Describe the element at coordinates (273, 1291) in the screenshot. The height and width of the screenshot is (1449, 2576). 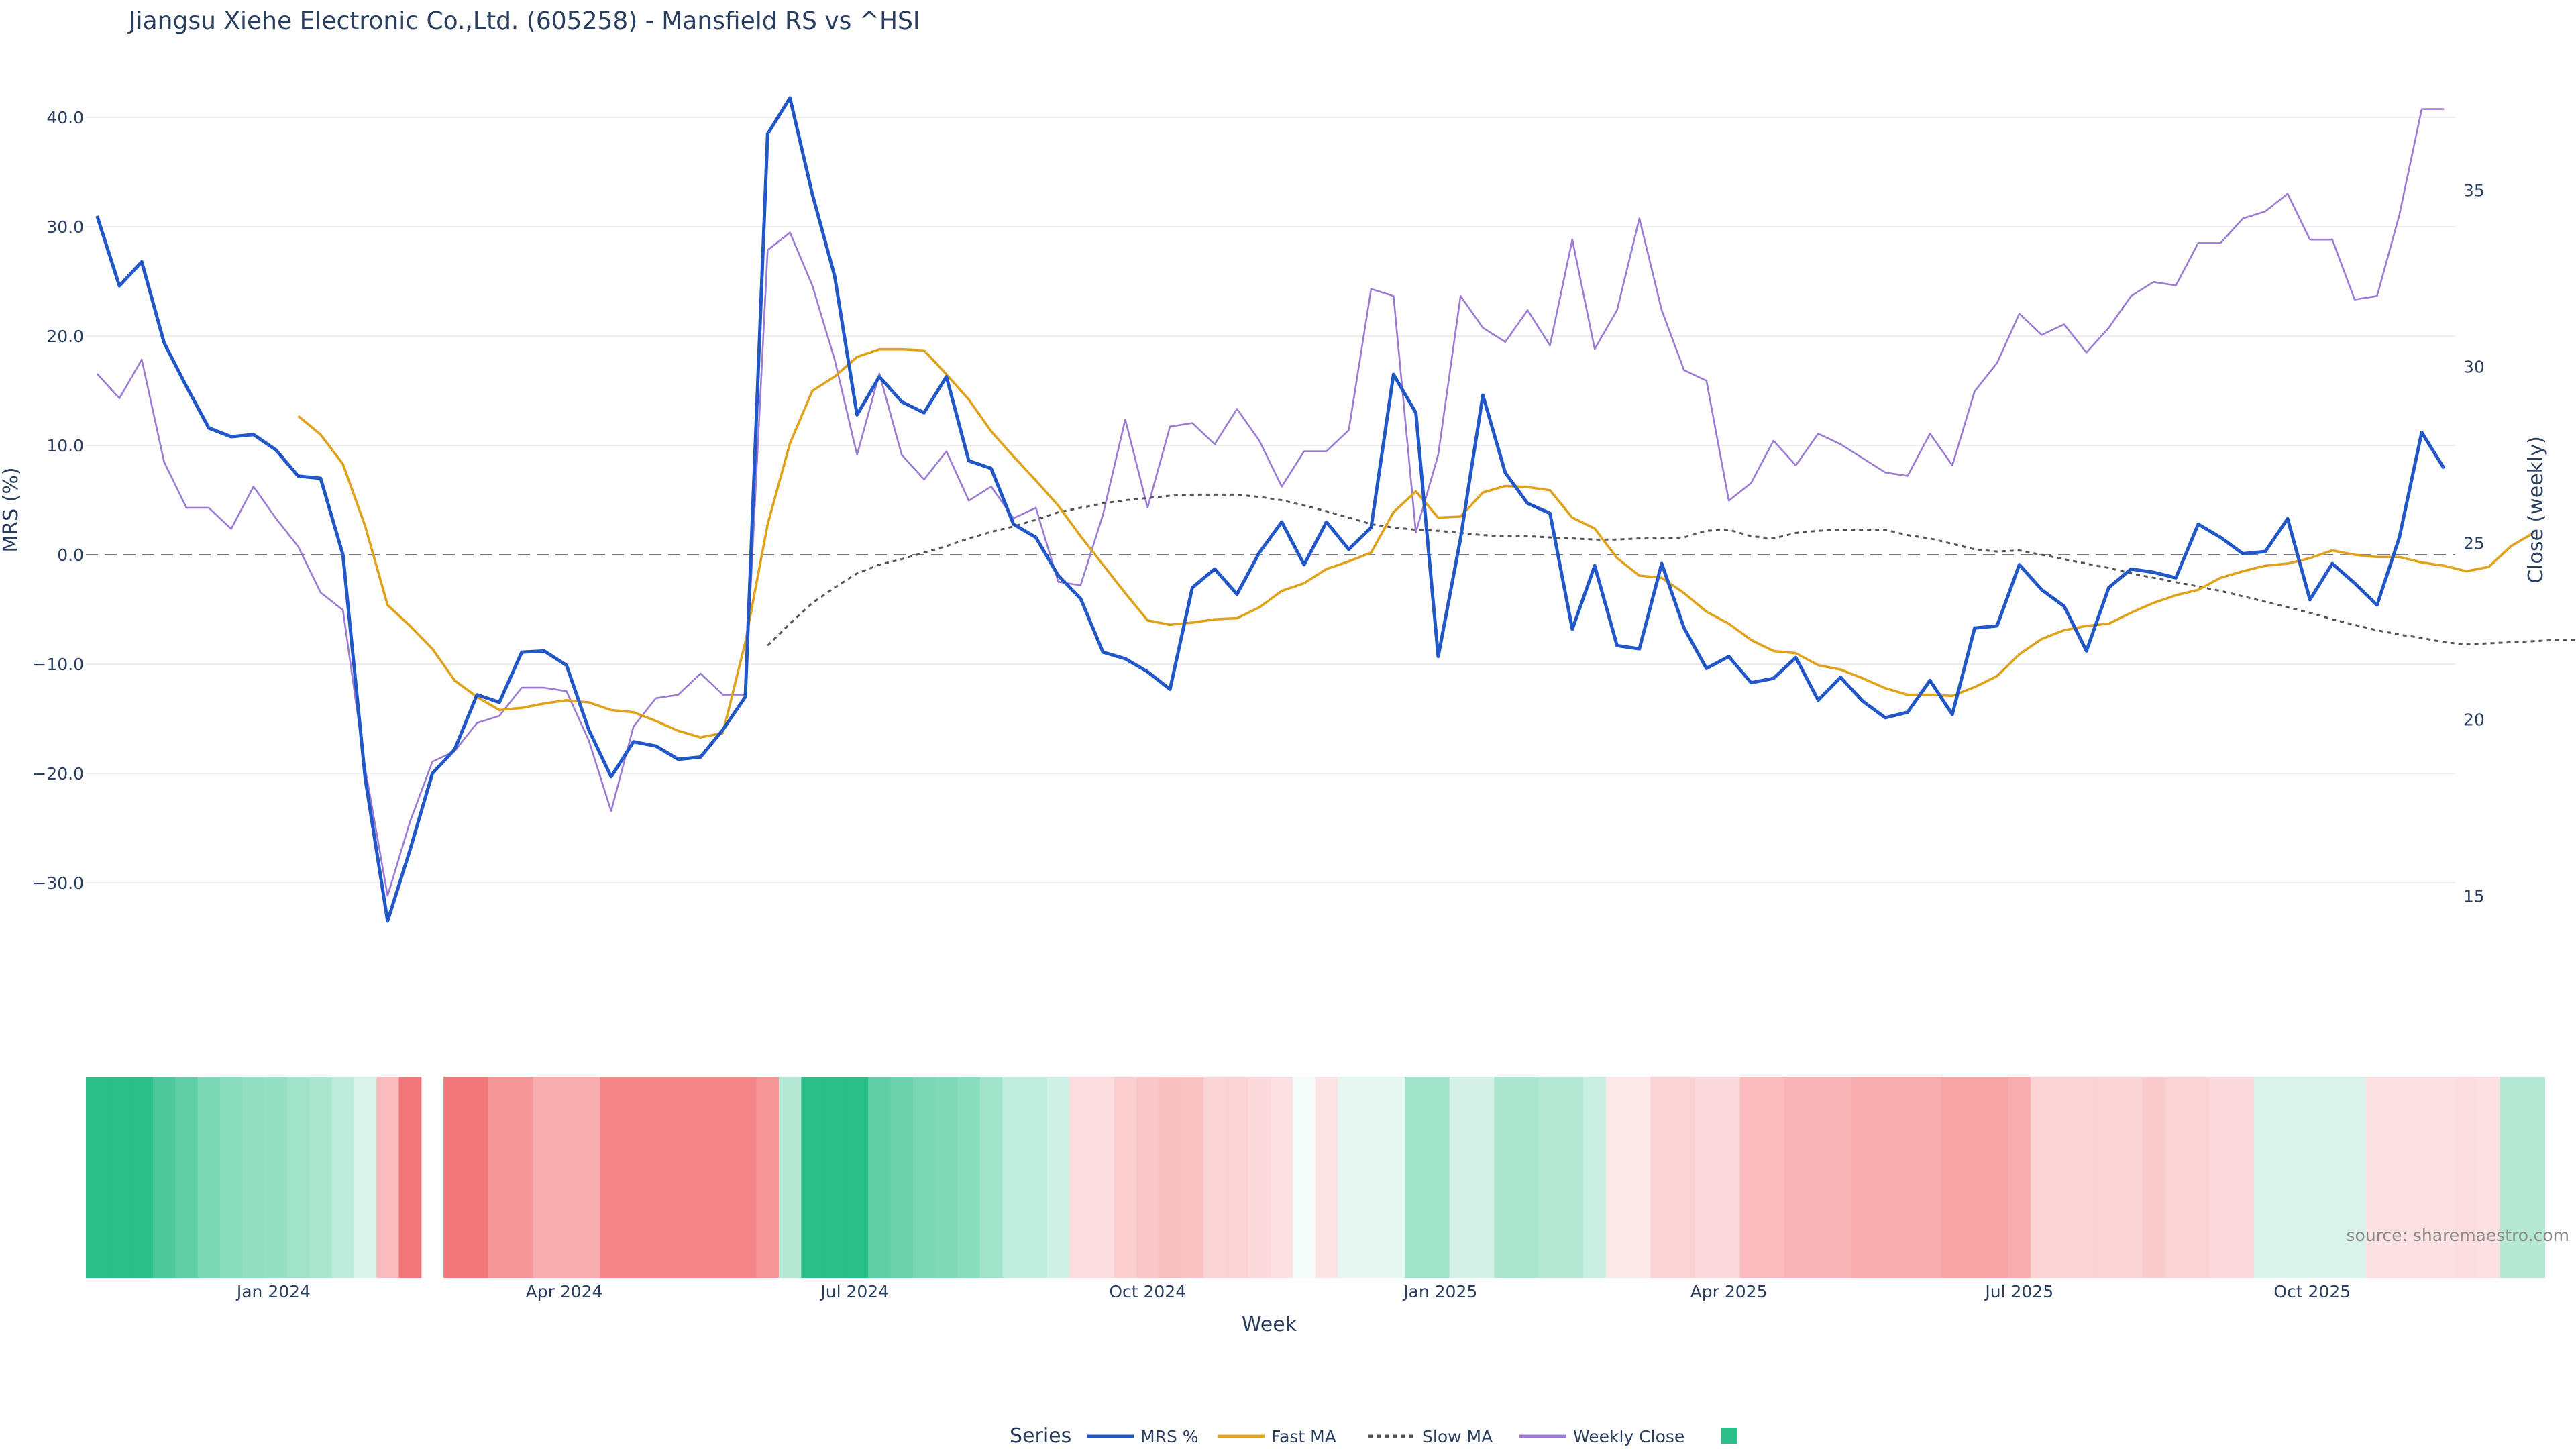
I see `x-tick-label: Jan 2024` at that location.